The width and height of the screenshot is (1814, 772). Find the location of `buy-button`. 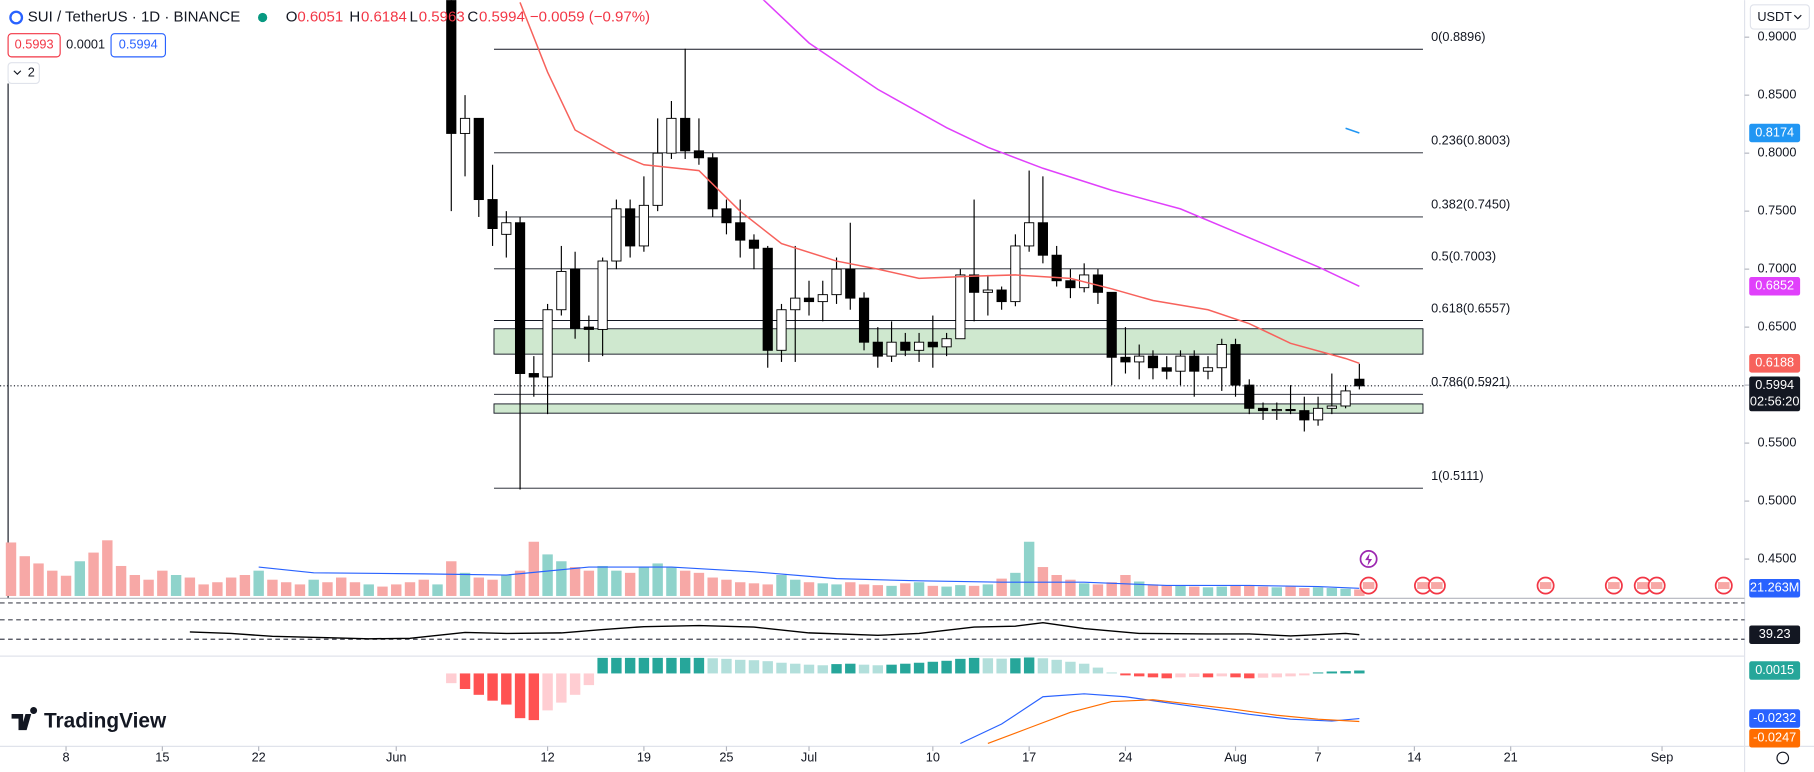

buy-button is located at coordinates (138, 45).